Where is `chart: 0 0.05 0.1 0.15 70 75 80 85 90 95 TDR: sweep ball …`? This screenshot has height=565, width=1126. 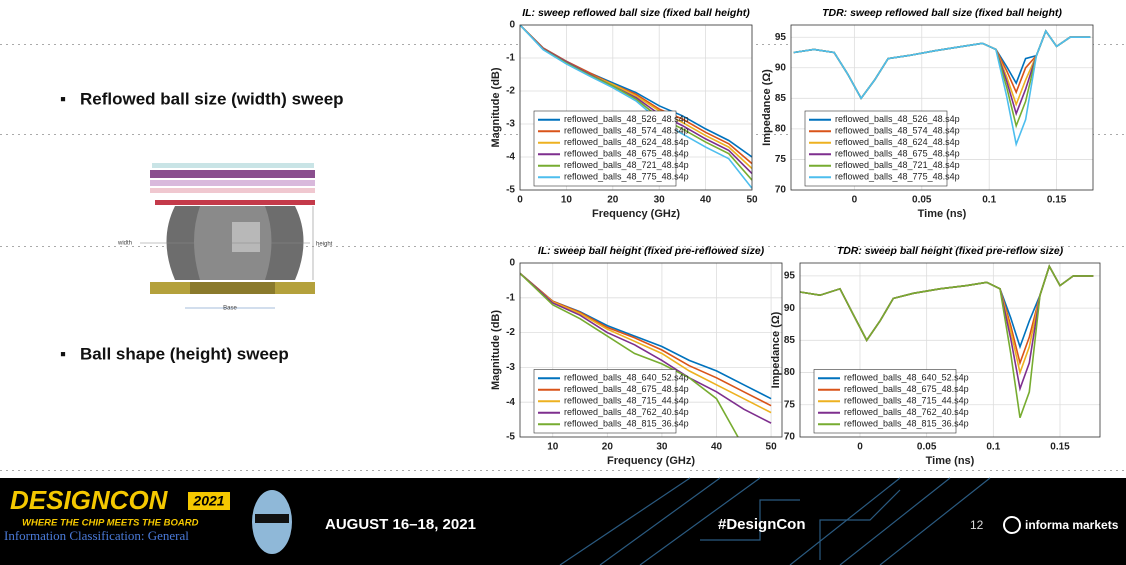 chart: 0 0.05 0.1 0.15 70 75 80 85 90 95 TDR: sweep ball … is located at coordinates (935, 356).